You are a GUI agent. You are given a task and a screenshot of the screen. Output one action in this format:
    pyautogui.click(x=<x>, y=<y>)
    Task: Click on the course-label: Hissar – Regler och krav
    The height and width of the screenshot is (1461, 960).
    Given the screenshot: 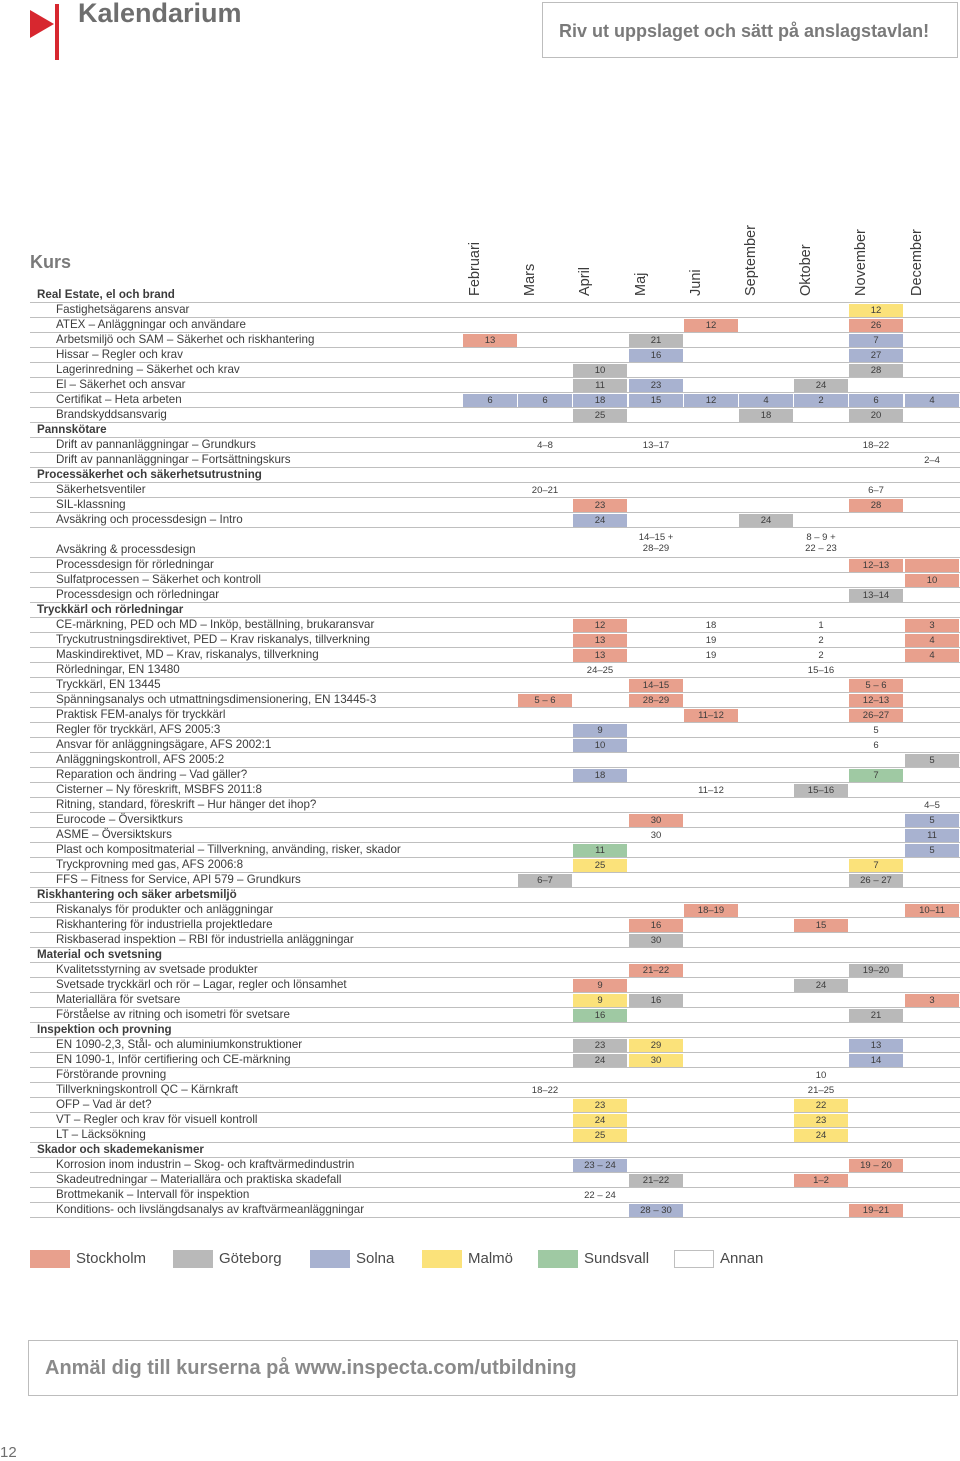 What is the action you would take?
    pyautogui.click(x=119, y=354)
    